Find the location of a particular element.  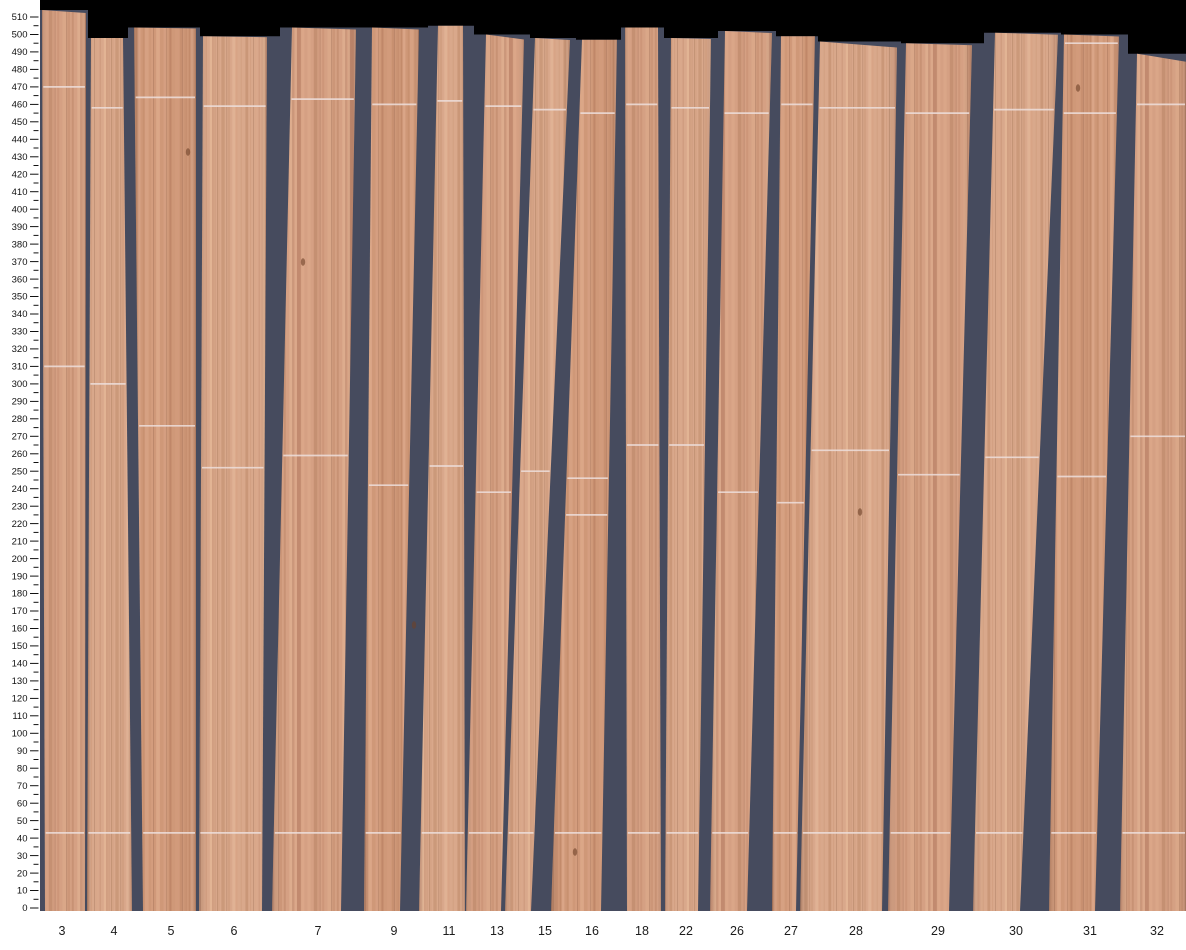

ruler-tick-label: 130 is located at coordinates (20, 681).